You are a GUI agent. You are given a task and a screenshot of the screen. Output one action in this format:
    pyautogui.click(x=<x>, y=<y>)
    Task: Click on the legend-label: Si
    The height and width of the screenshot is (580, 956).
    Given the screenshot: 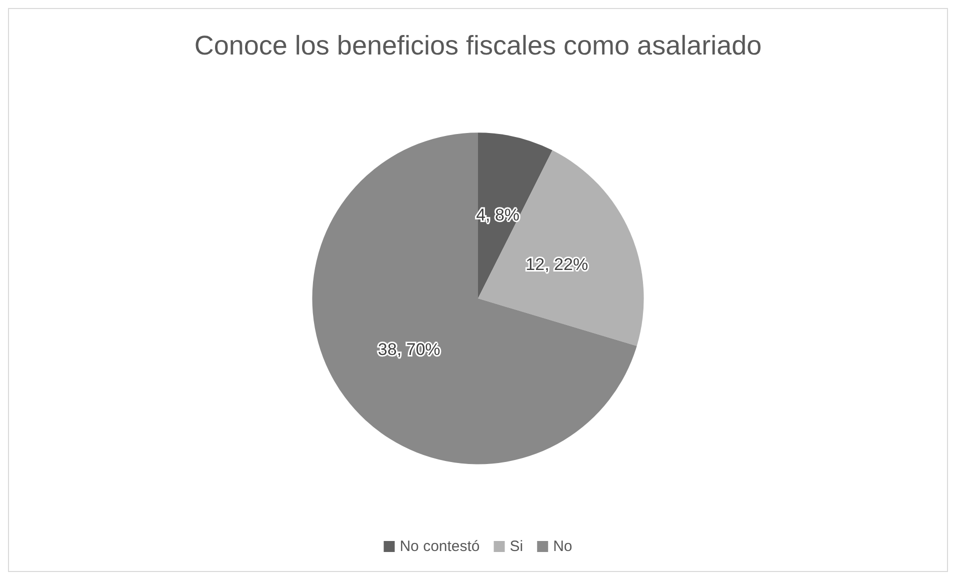 What is the action you would take?
    pyautogui.click(x=517, y=546)
    